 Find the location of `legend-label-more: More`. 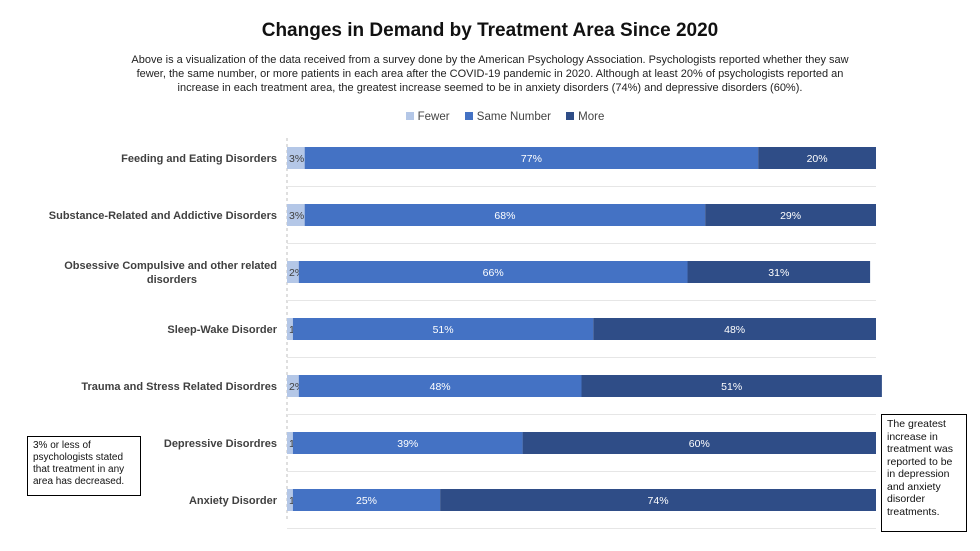

legend-label-more: More is located at coordinates (591, 117).